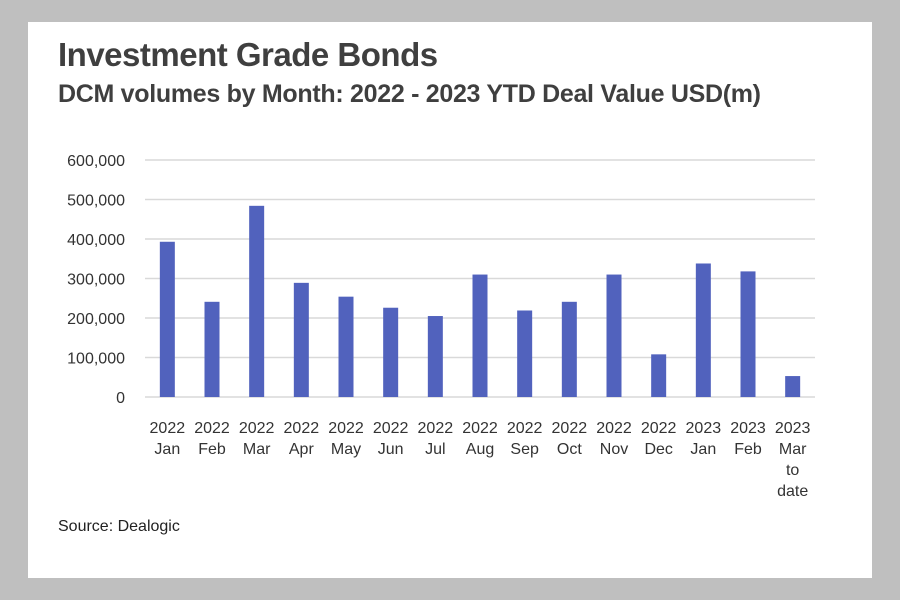 This screenshot has width=900, height=600. Describe the element at coordinates (346, 439) in the screenshot. I see `x-tick-label: 2022 May` at that location.